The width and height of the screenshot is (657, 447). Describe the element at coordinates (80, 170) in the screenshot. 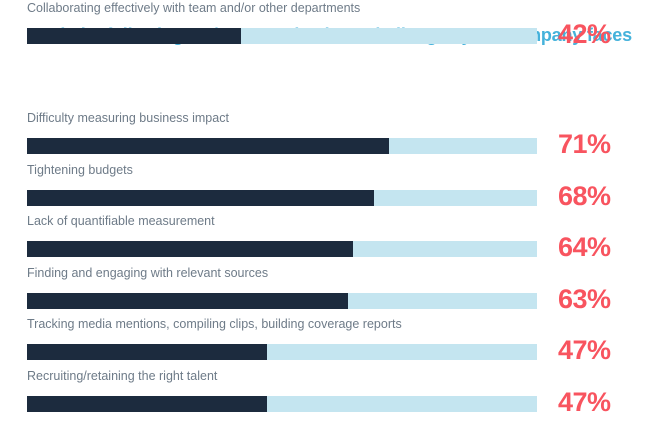

I see `challenge-label: Tightening budgets` at that location.